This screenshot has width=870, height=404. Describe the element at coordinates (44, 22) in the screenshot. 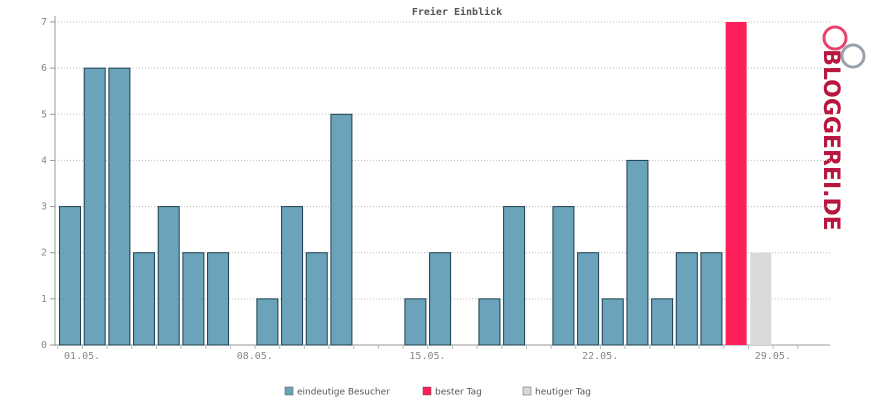

I see `y-tick-label: 7` at that location.